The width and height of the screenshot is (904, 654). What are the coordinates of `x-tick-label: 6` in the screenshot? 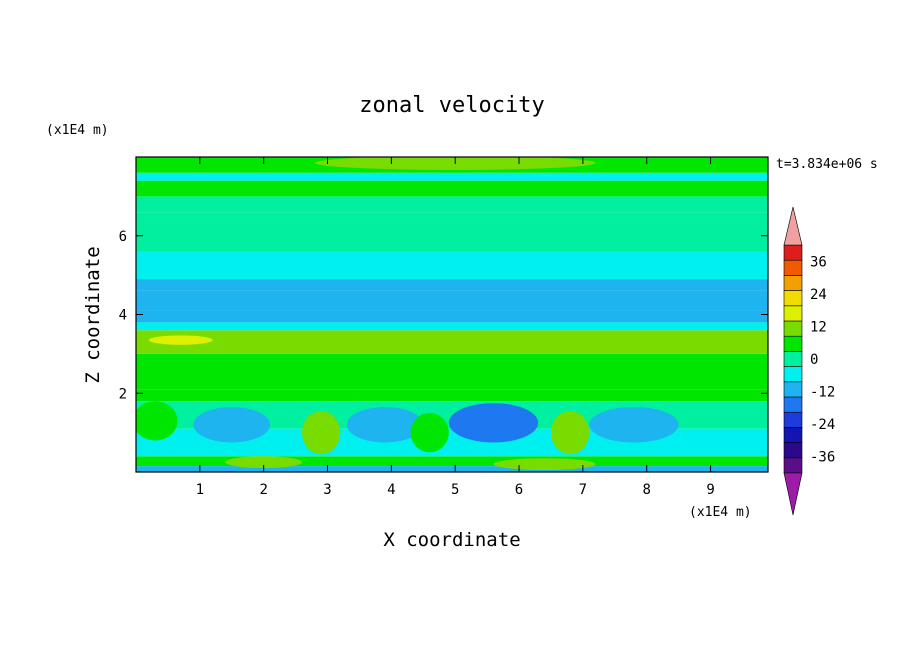 It's located at (519, 490).